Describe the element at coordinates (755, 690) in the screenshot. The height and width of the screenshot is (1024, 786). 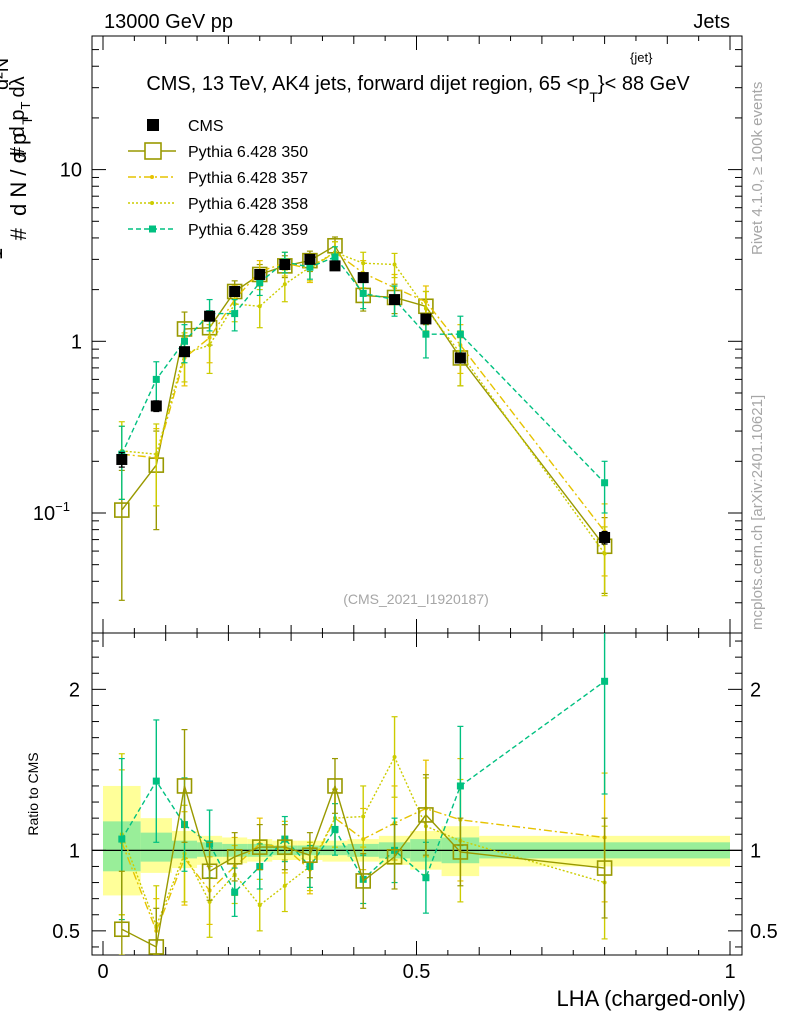
I see `ratio-ytick-label-right: 2` at that location.